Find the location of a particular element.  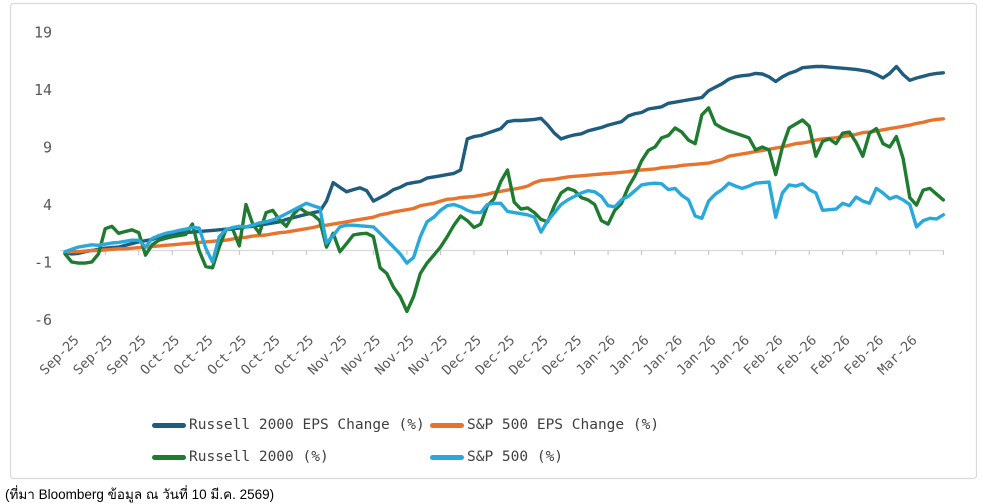

legend-item-sp-500: S&P 500 (%) is located at coordinates (496, 457).